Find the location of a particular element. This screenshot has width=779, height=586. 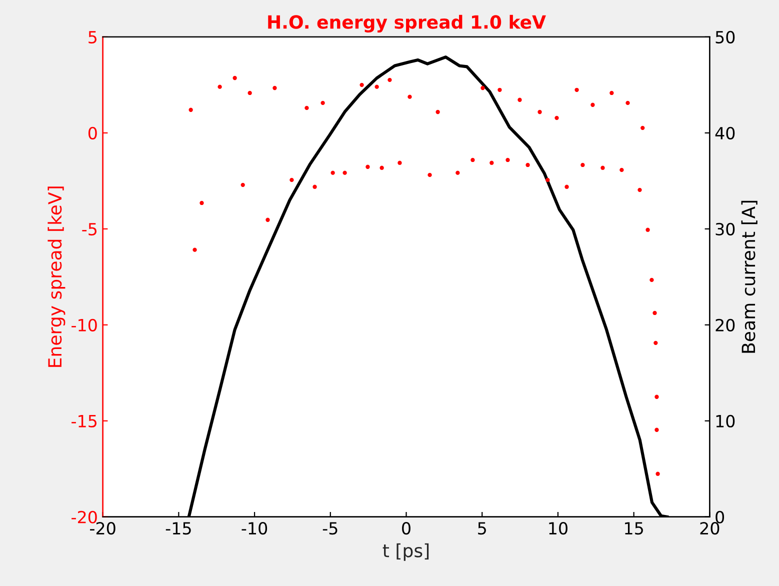

y-tick-label: -5 is located at coordinates (89, 229).